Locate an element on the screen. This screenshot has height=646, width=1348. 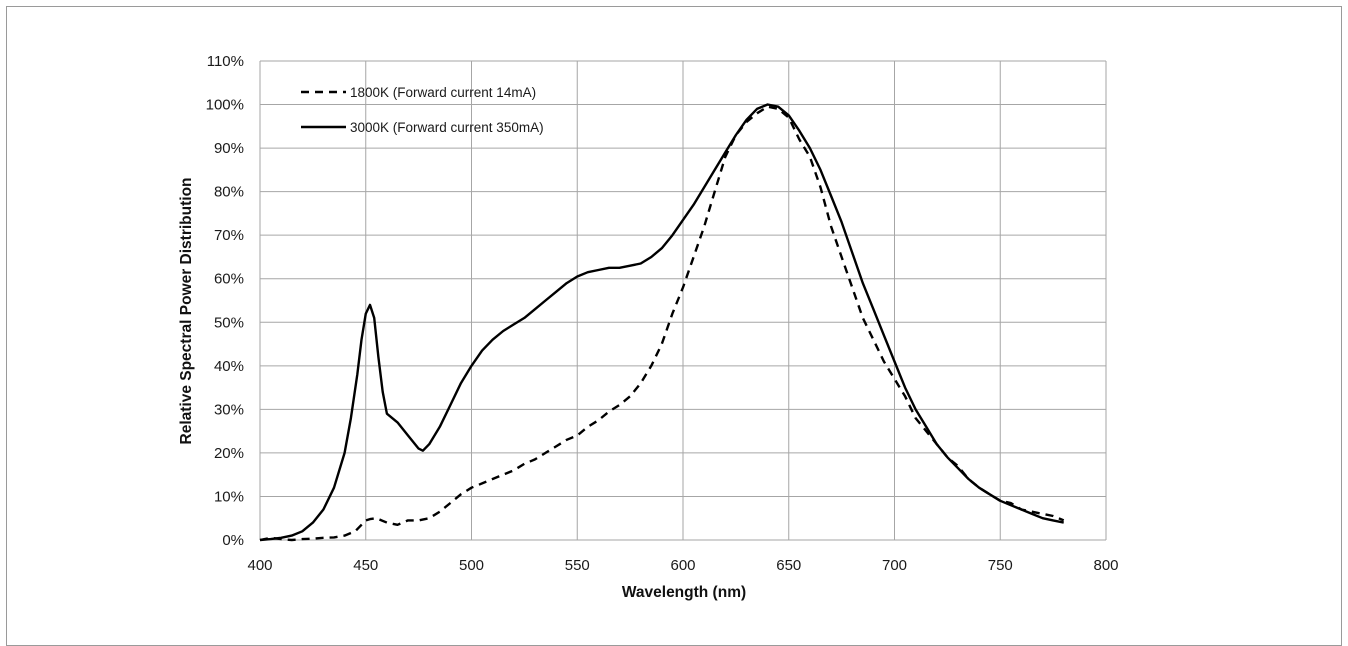
x-tick-label: 600 is located at coordinates (682, 565).